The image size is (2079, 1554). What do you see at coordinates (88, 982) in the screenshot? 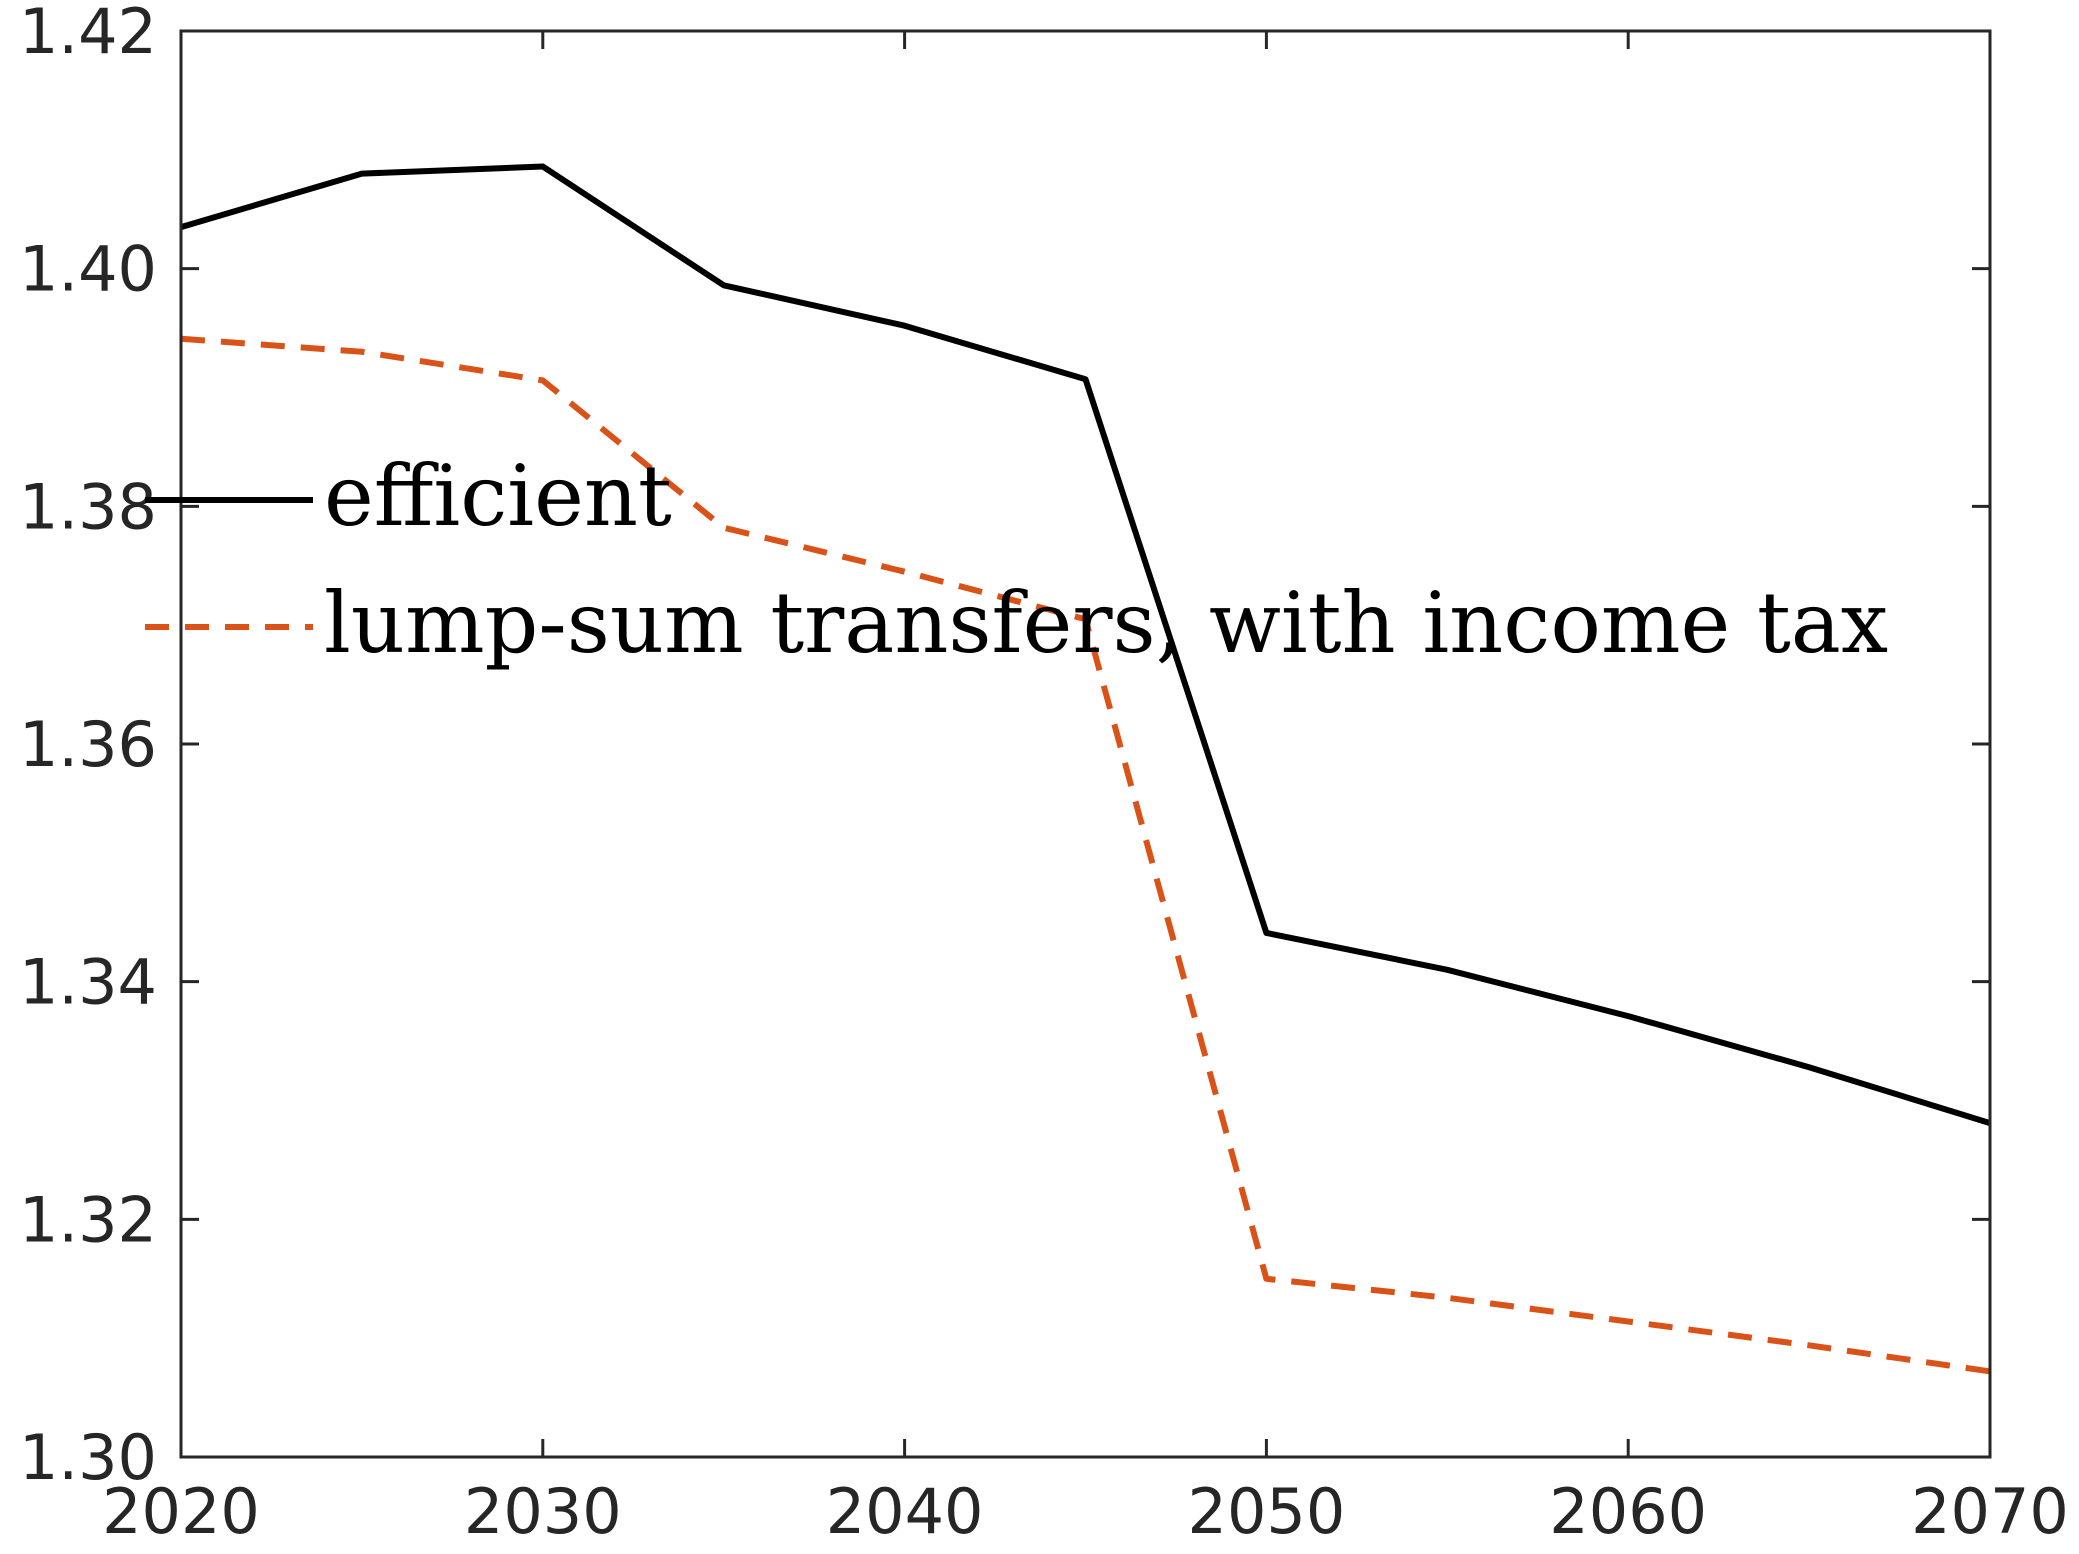
I see `y-tick-label: 1.34` at bounding box center [88, 982].